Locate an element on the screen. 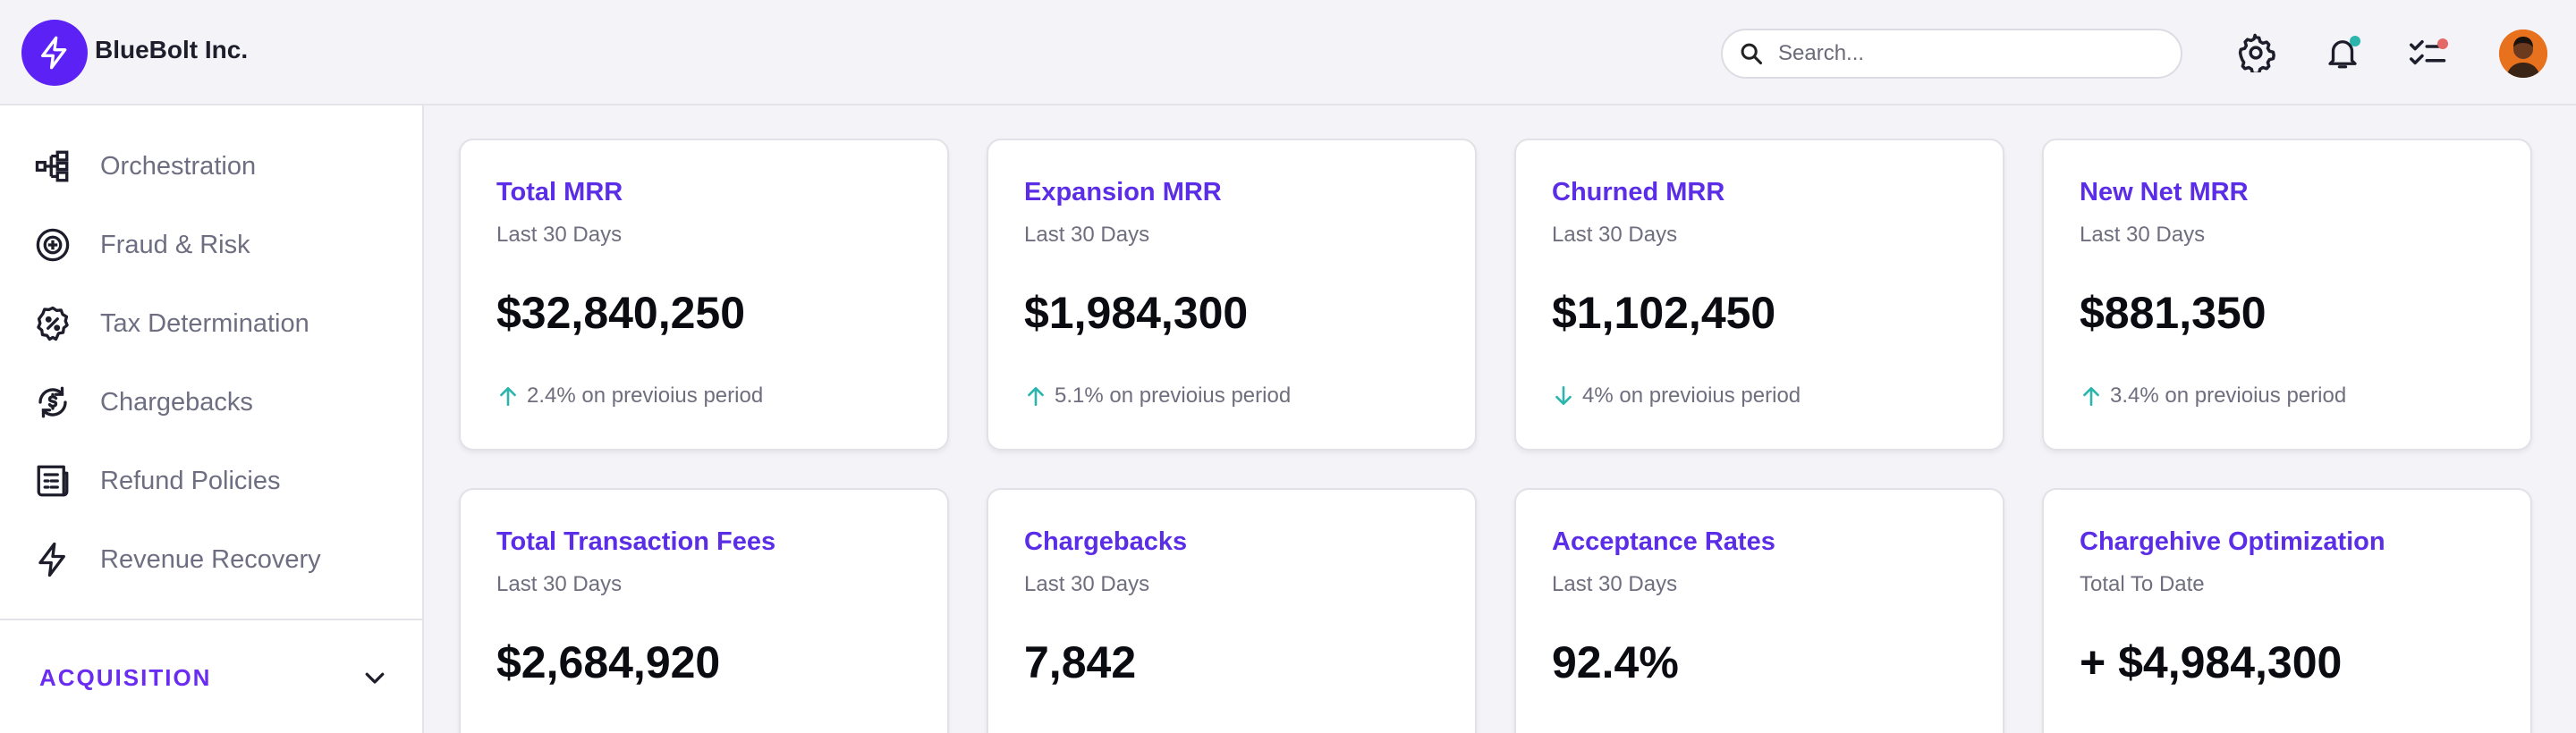 This screenshot has height=733, width=2576. sidebar-item-label: Revenue Recovery is located at coordinates (210, 559).